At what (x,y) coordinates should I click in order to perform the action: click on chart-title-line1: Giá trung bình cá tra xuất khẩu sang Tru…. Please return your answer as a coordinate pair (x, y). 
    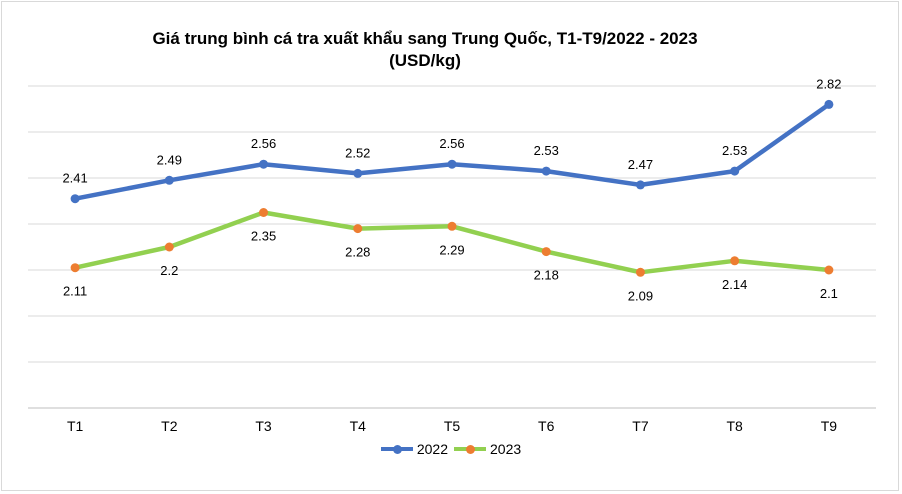
    Looking at the image, I should click on (425, 38).